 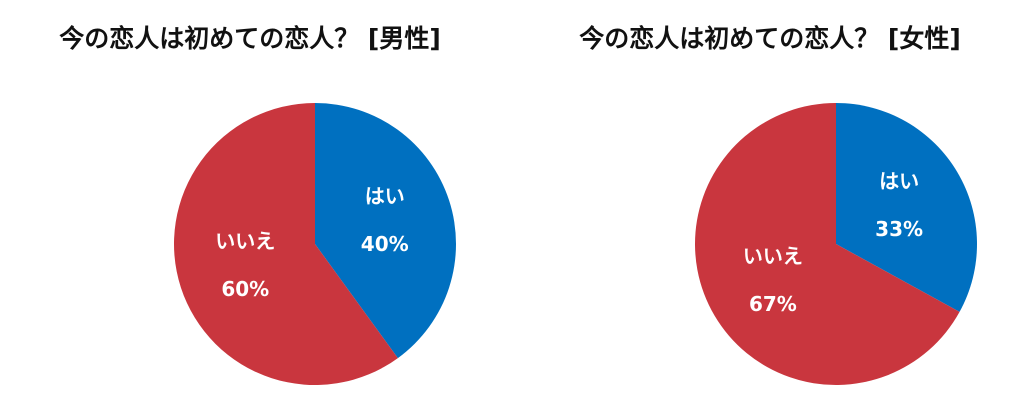 What do you see at coordinates (245, 289) in the screenshot?
I see `slice-value-label: 60%` at bounding box center [245, 289].